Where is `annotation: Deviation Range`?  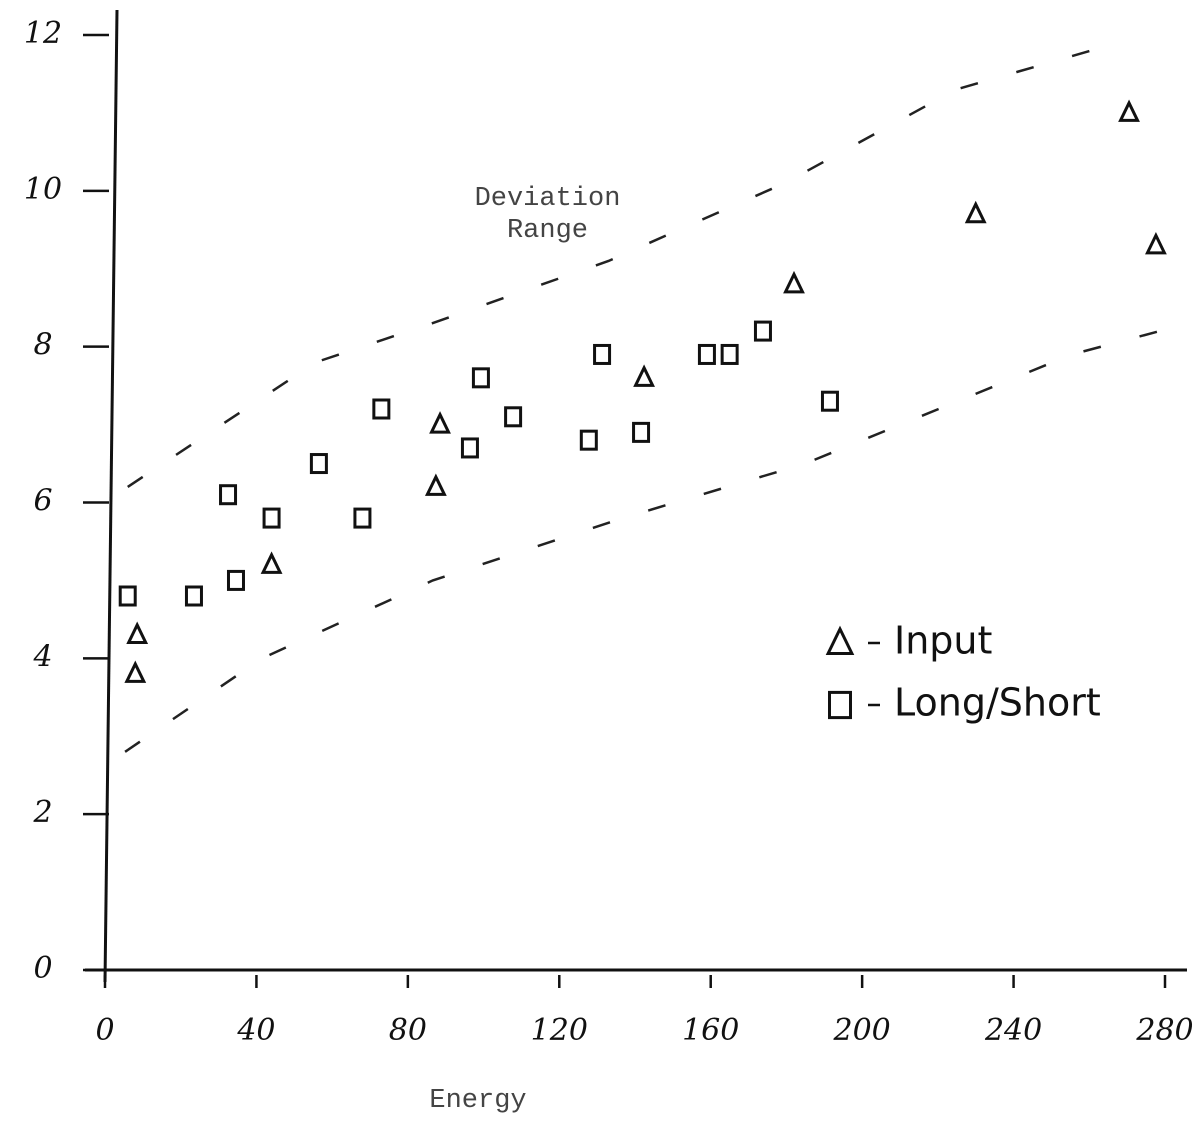 annotation: Deviation Range is located at coordinates (547, 215).